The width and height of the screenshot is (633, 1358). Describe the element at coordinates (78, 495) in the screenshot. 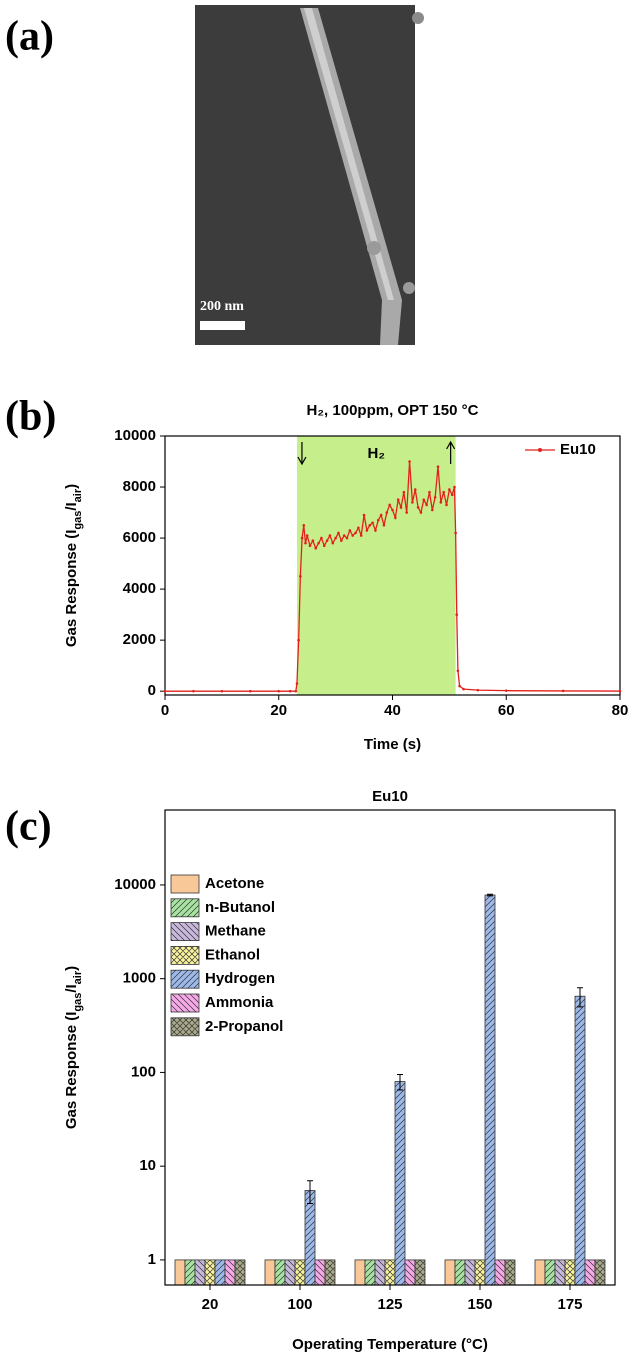

I see `y-axis-label-part: air` at that location.